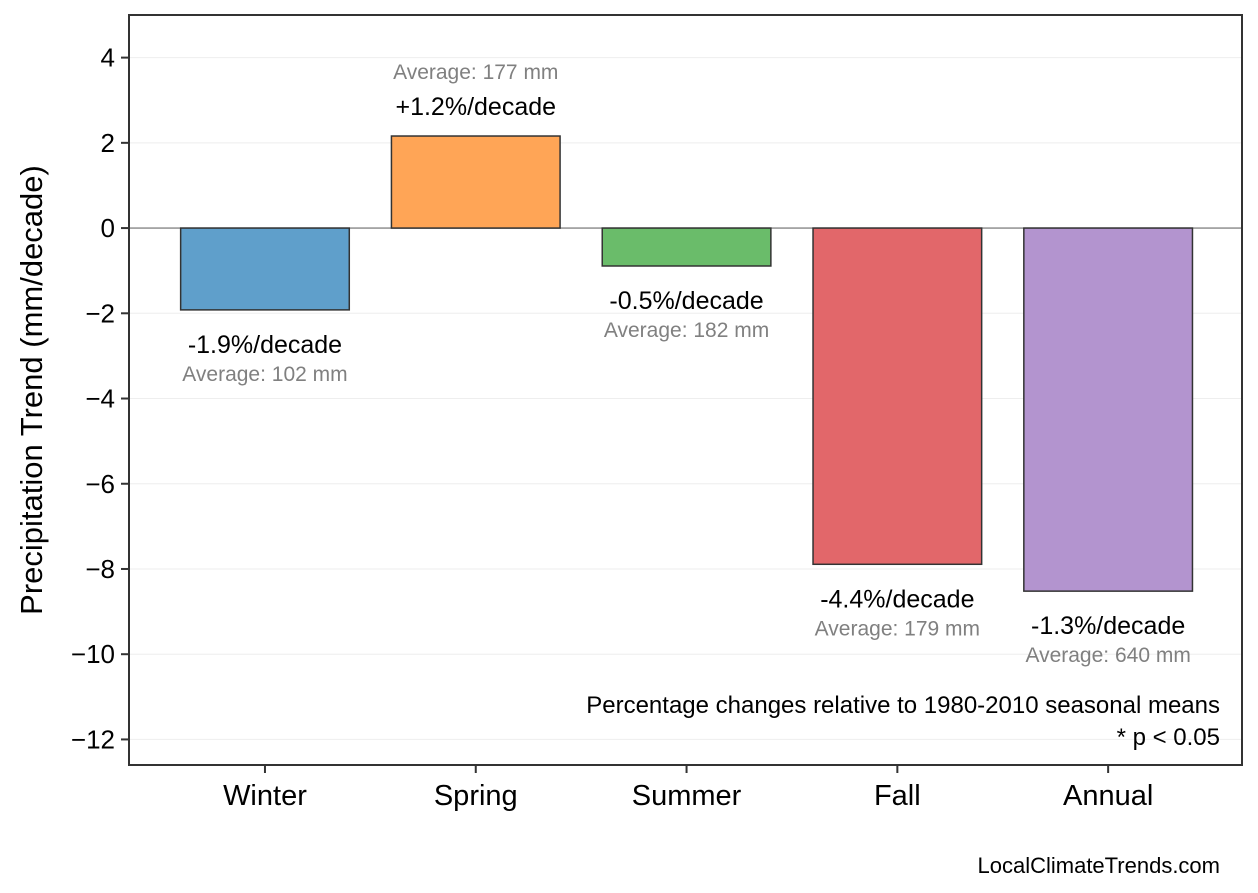  What do you see at coordinates (1099, 865) in the screenshot?
I see `credit-text: LocalClimateTrends.com` at bounding box center [1099, 865].